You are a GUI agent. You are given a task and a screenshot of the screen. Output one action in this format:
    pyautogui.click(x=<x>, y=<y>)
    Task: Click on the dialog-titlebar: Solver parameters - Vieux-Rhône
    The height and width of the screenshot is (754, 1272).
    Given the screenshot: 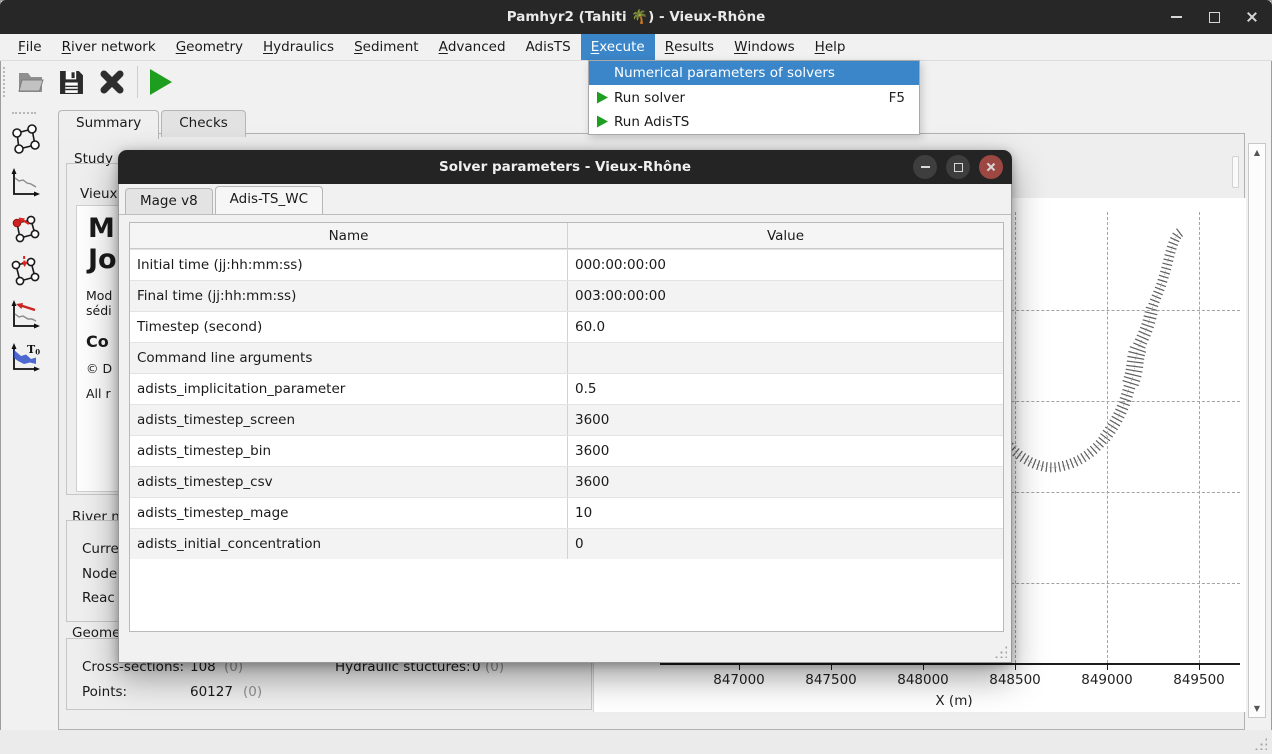 What is the action you would take?
    pyautogui.click(x=565, y=167)
    